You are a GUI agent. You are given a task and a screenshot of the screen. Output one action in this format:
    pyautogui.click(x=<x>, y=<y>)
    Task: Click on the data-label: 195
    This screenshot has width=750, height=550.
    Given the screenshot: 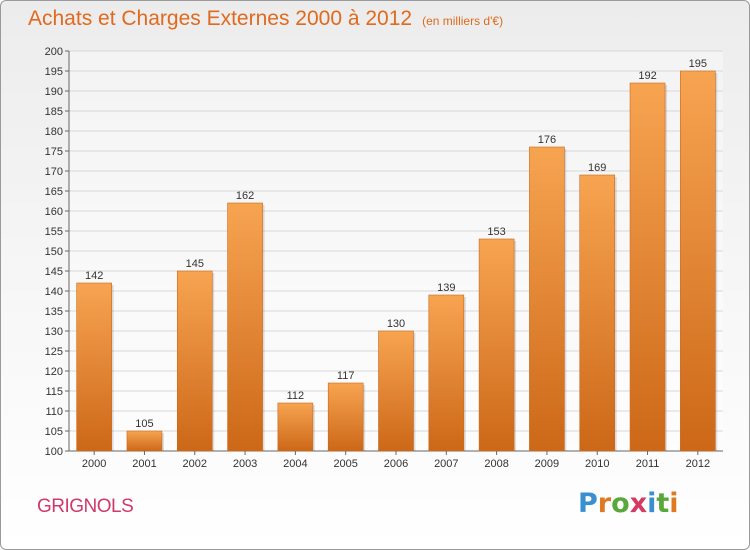 What is the action you would take?
    pyautogui.click(x=698, y=64)
    